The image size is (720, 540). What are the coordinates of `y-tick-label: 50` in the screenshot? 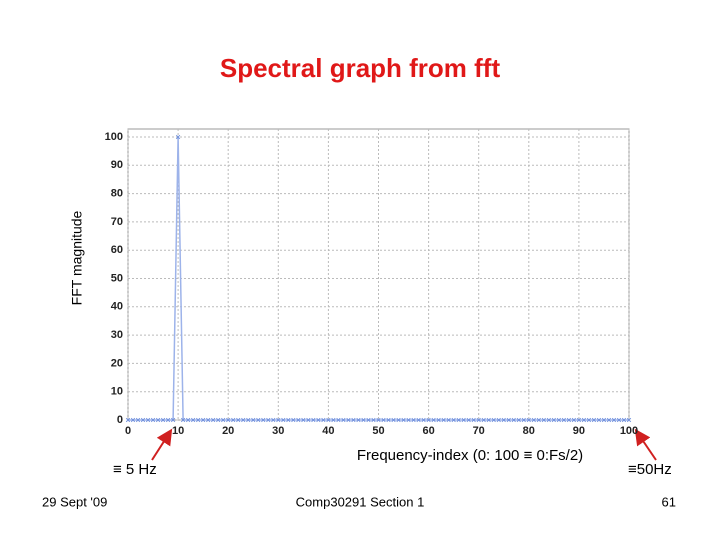 It's located at (117, 278).